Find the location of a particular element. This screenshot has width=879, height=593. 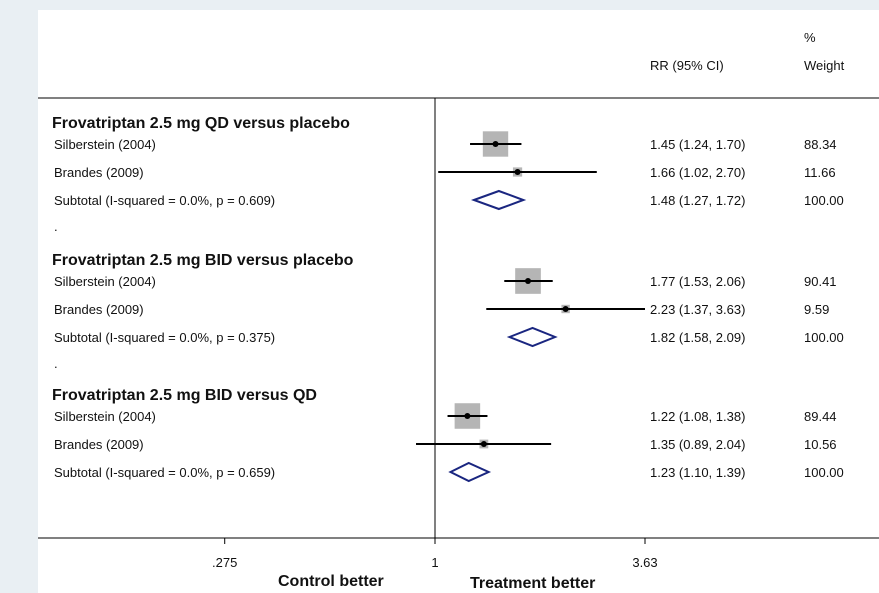

subtotal-rr-ci: 1.48 (1.27, 1.72) is located at coordinates (697, 200).